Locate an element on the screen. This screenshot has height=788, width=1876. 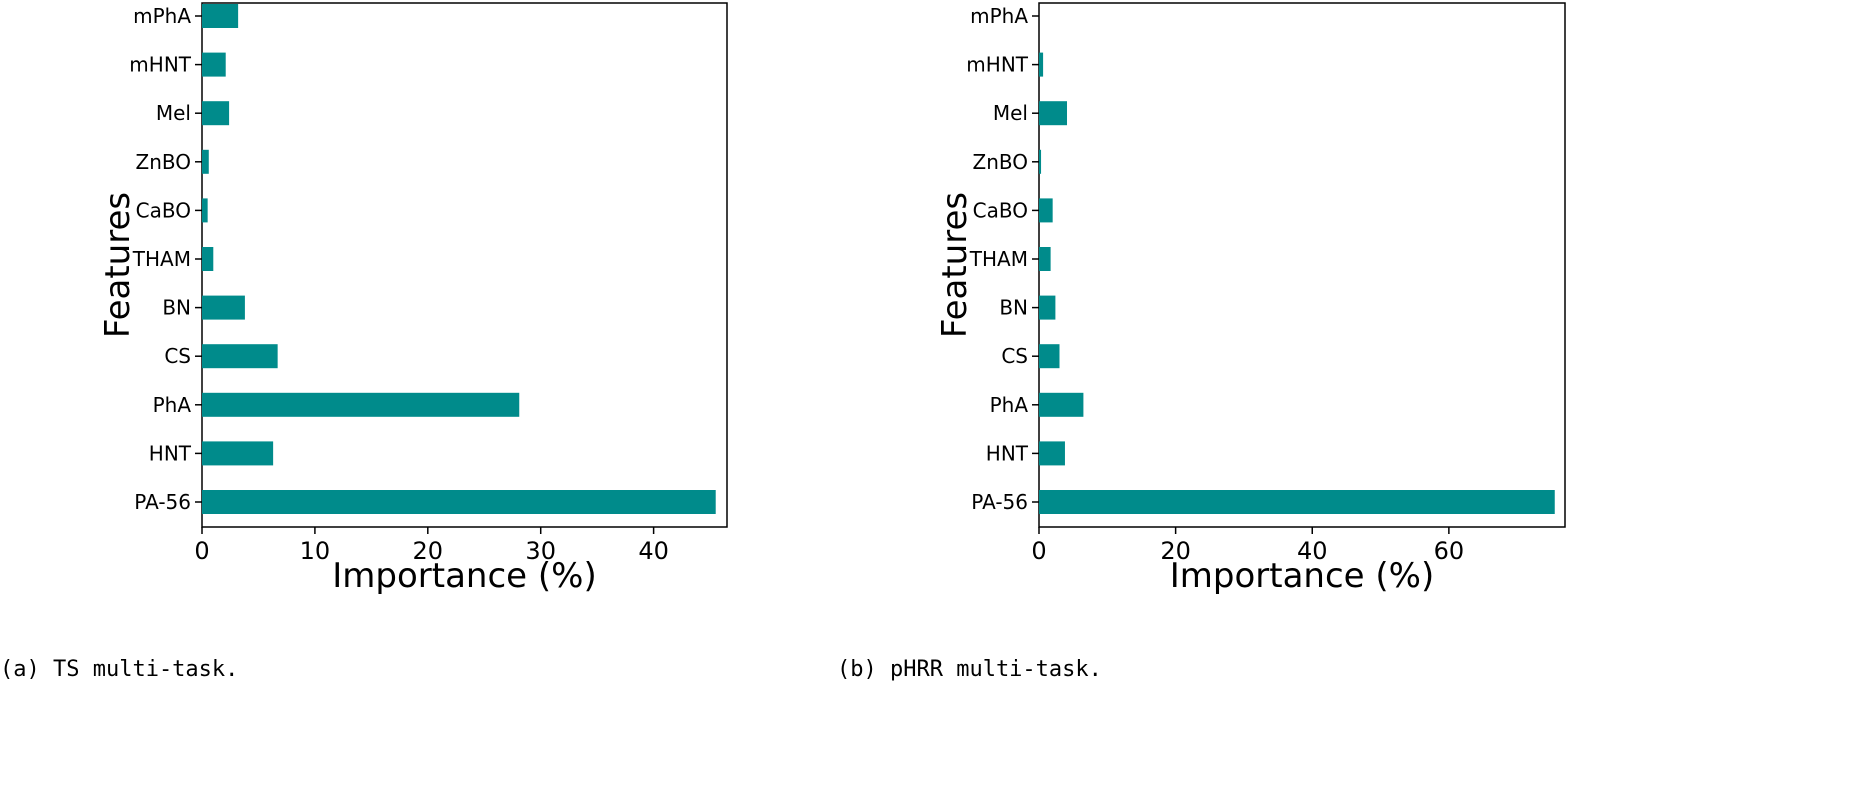
panel-caption: (b) pHRR multi-task. is located at coordinates (969, 669).